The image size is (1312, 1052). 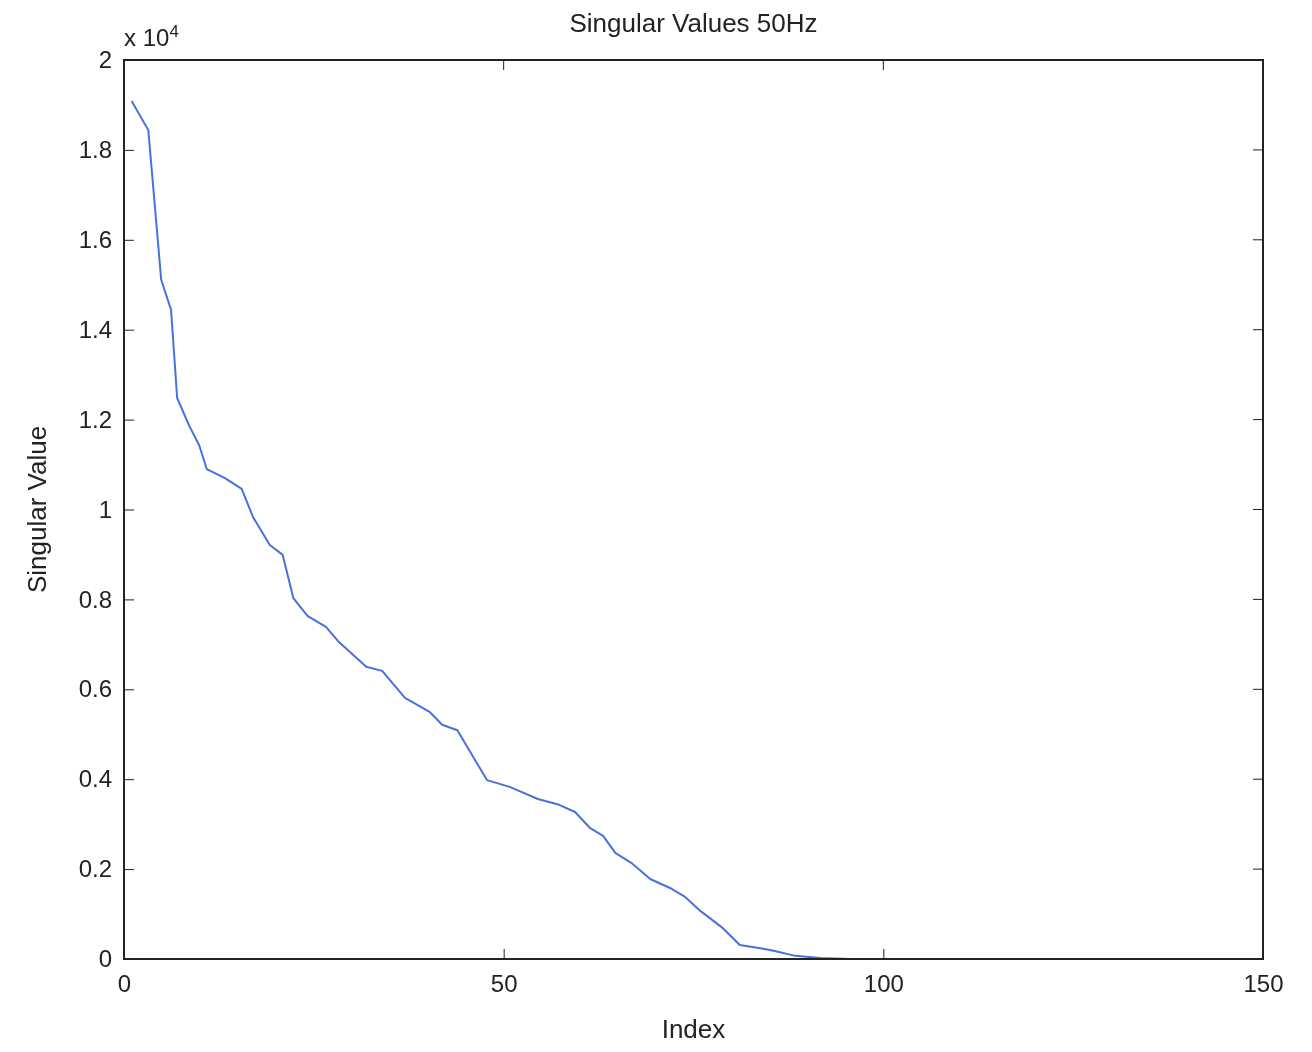 I want to click on y-tick-label: 0, so click(x=105, y=959).